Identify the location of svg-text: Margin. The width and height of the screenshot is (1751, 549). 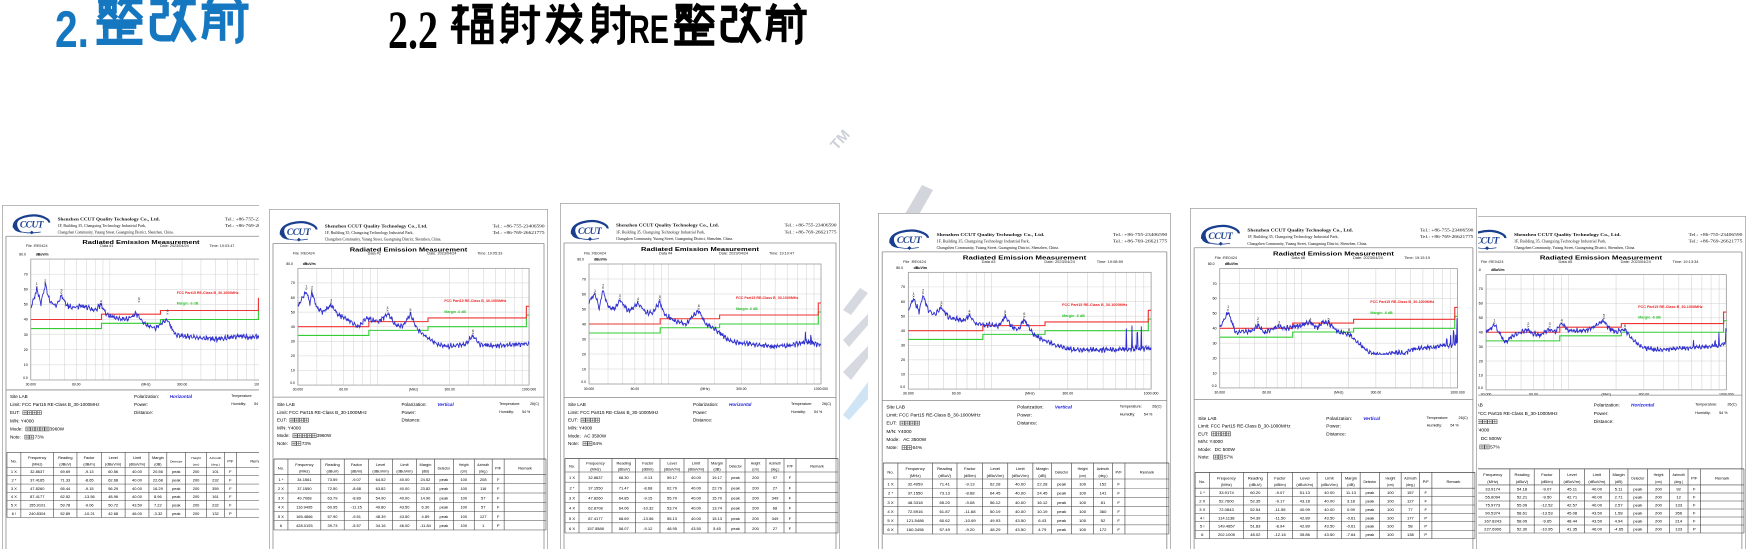
(1351, 478).